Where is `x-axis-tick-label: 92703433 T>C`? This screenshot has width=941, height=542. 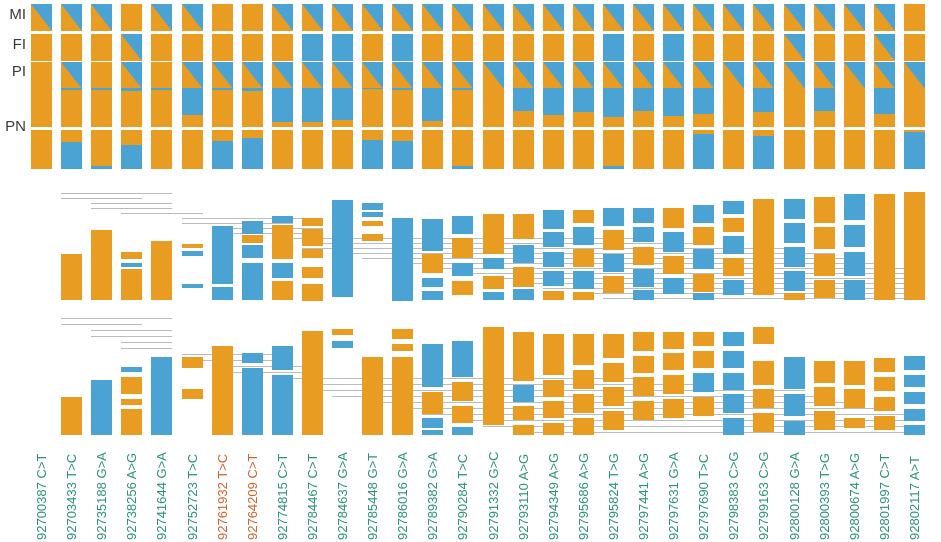
x-axis-tick-label: 92703433 T>C is located at coordinates (71, 496).